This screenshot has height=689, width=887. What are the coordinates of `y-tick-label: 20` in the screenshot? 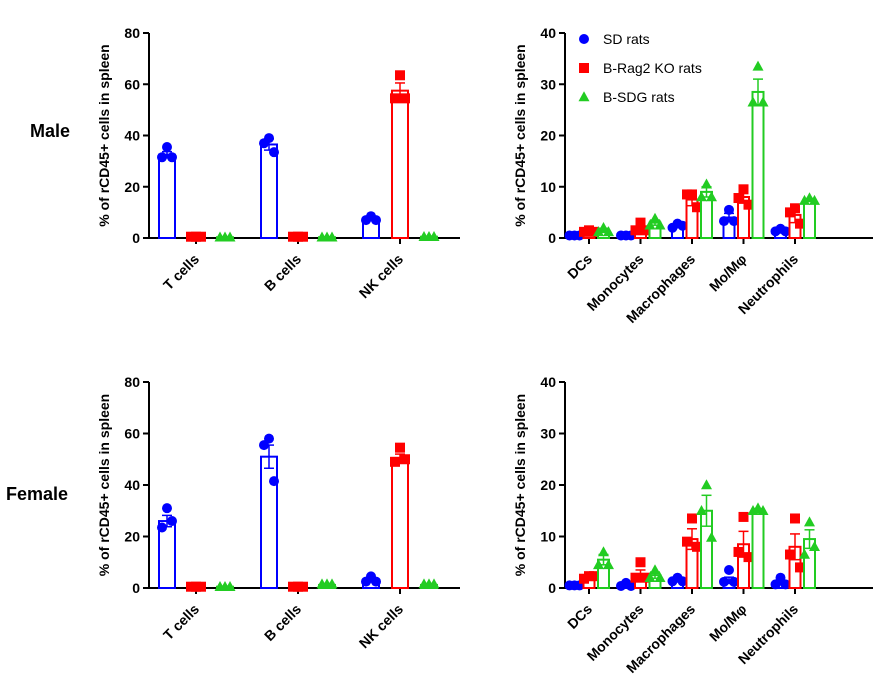 It's located at (132, 537).